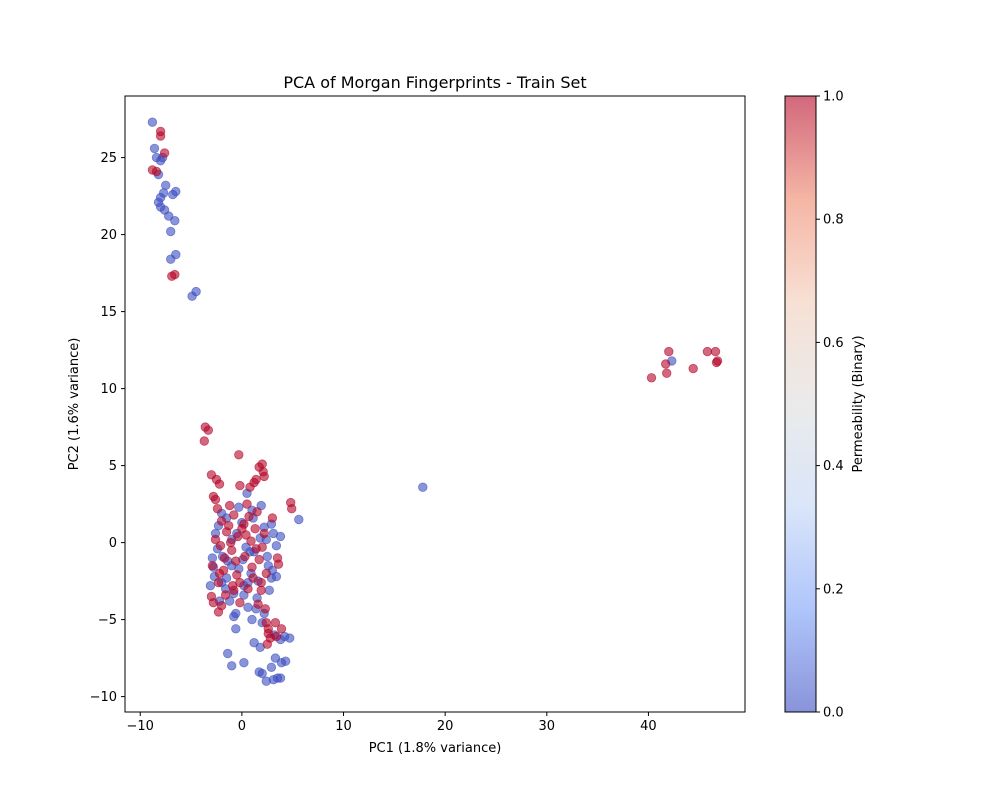 The image size is (1000, 800). I want to click on x-axis-label: PC1 (1.8% variance), so click(435, 748).